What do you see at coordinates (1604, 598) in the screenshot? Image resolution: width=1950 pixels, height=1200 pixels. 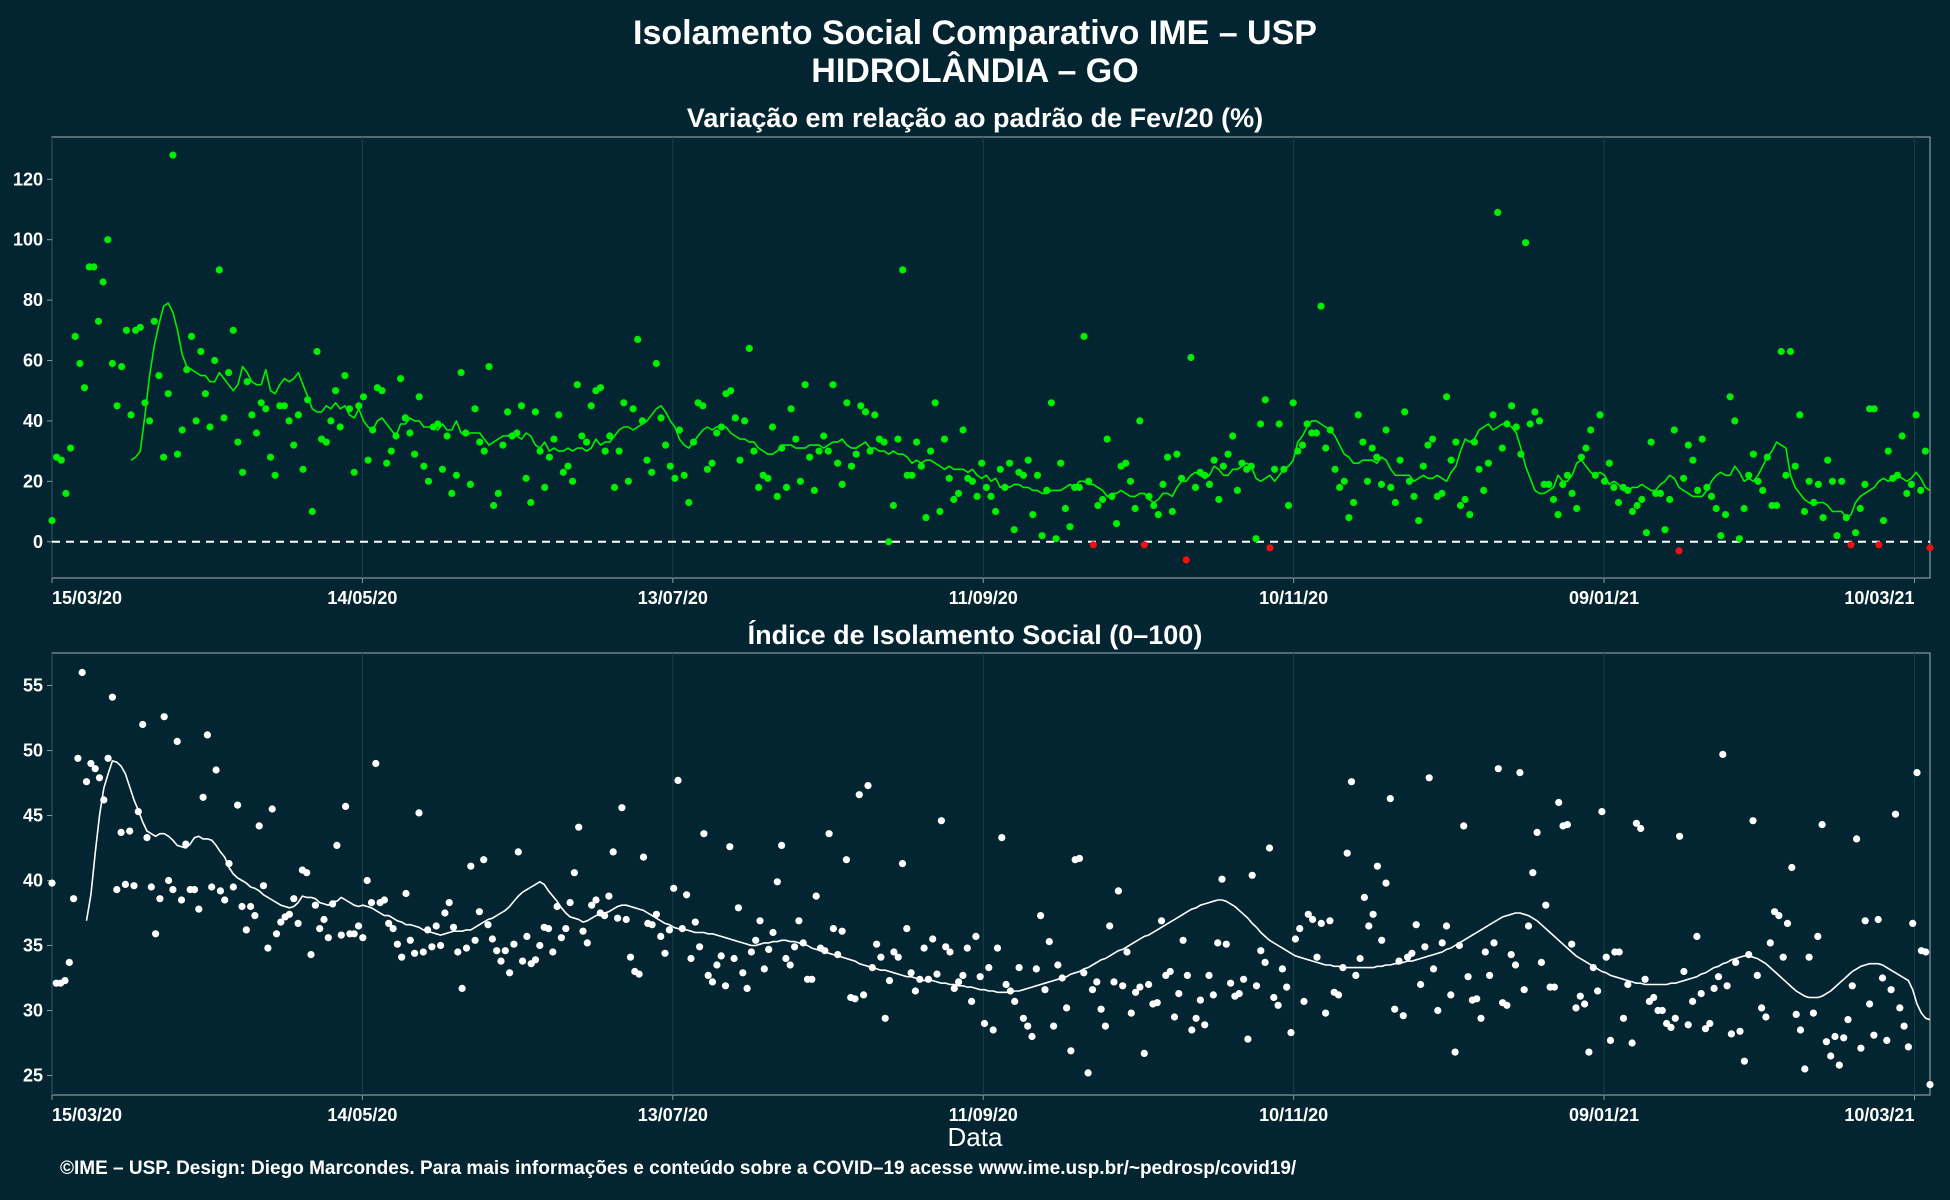 I see `x-tick-label: 09/01/21` at bounding box center [1604, 598].